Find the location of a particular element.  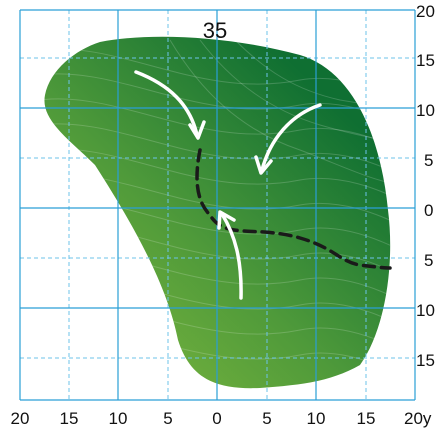

x-tick-label: 20y is located at coordinates (418, 418).